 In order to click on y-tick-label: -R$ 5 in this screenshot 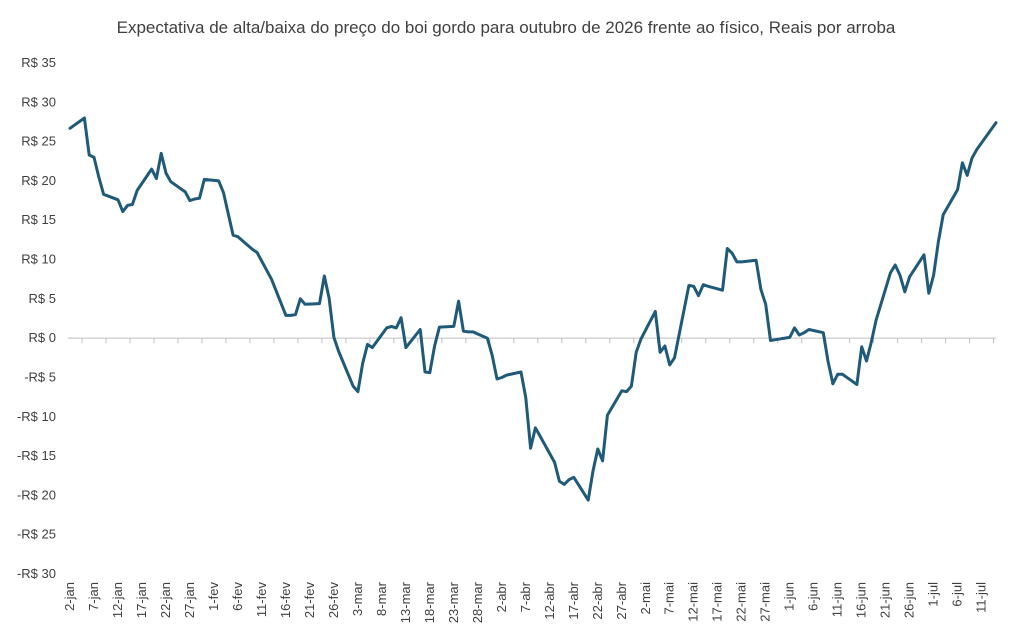, I will do `click(40, 376)`.